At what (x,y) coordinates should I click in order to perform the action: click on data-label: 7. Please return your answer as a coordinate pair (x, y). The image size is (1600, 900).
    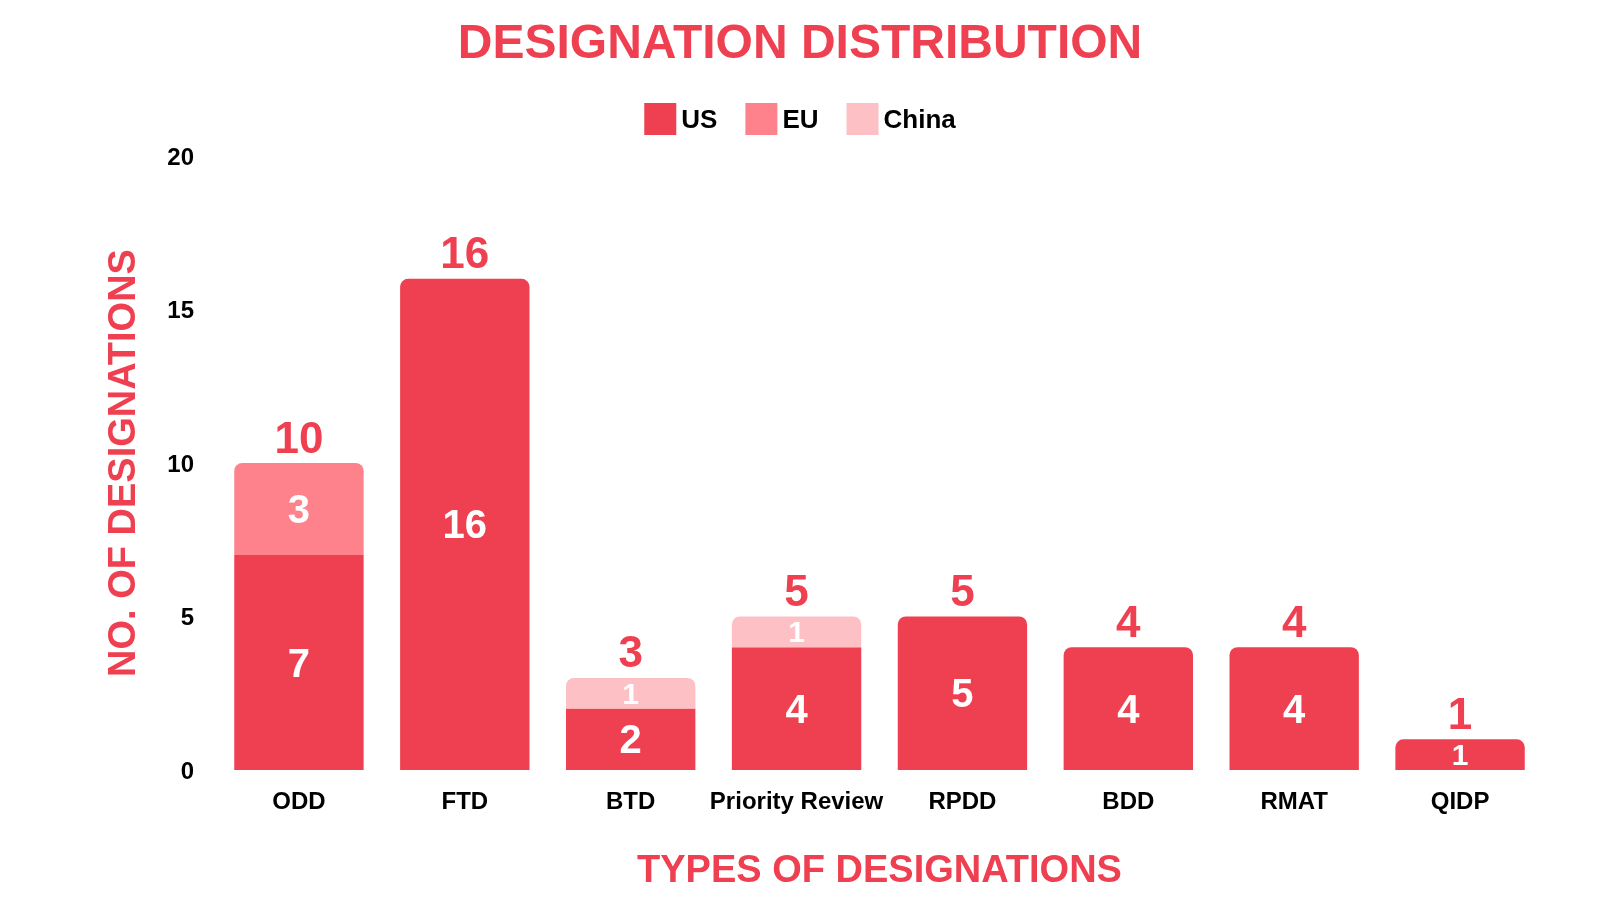
    Looking at the image, I should click on (299, 662).